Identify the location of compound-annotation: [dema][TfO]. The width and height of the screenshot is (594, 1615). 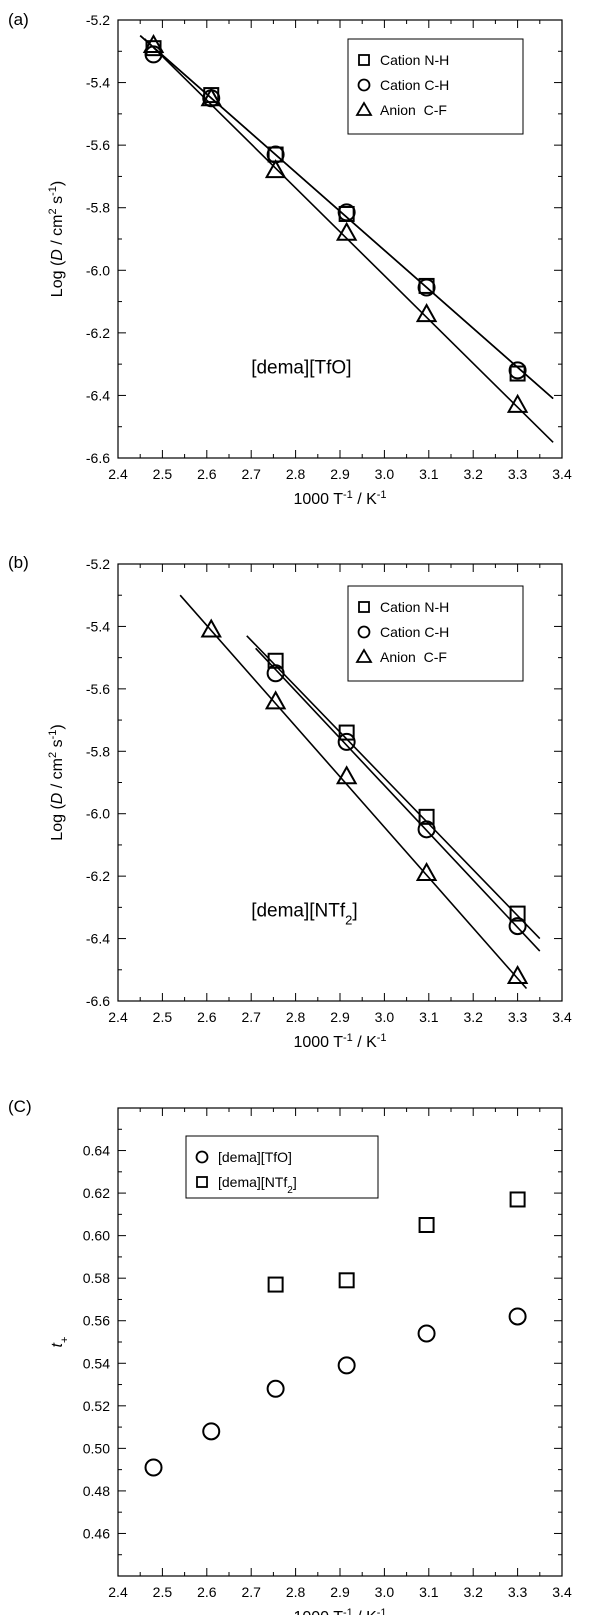
(301, 368).